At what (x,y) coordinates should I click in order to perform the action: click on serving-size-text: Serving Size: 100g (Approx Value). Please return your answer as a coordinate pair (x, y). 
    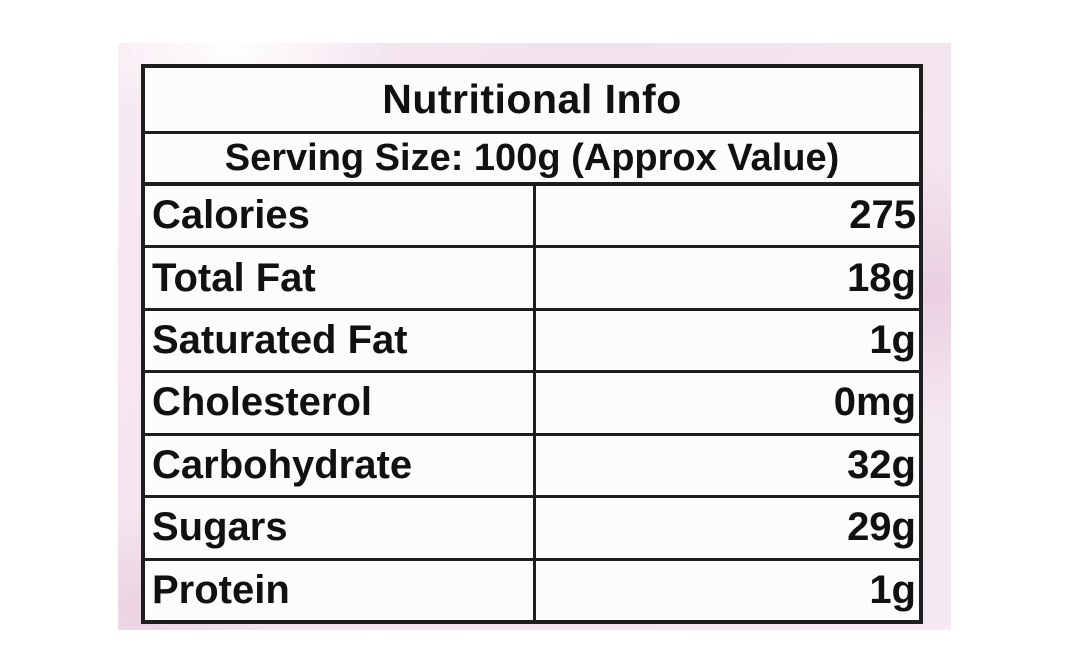
    Looking at the image, I should click on (532, 158).